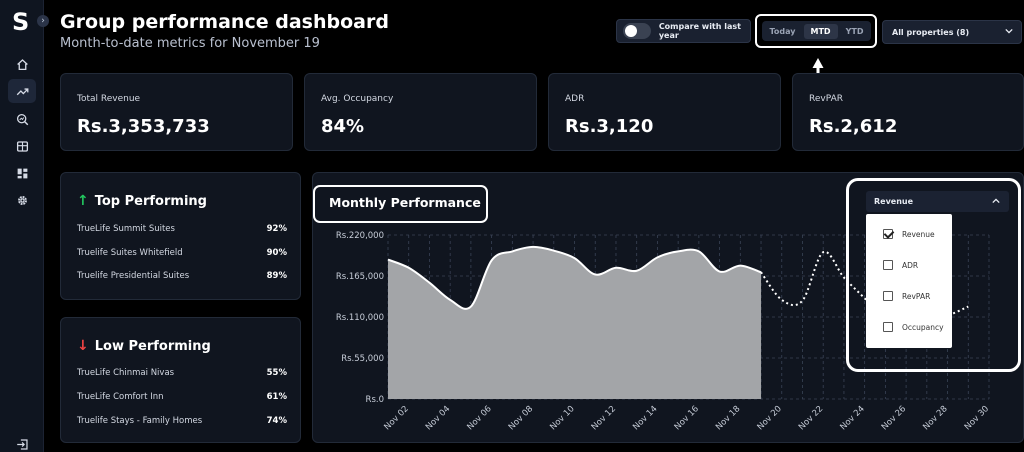  Describe the element at coordinates (357, 99) in the screenshot. I see `kpi-label: Avg. Occupancy` at that location.